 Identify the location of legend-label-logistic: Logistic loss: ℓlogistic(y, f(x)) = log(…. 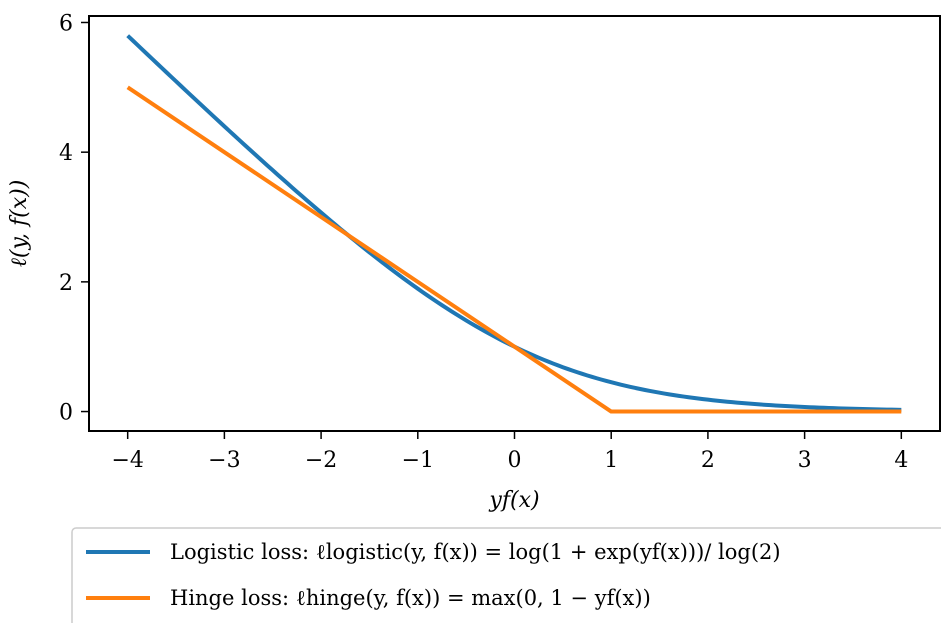
(475, 552).